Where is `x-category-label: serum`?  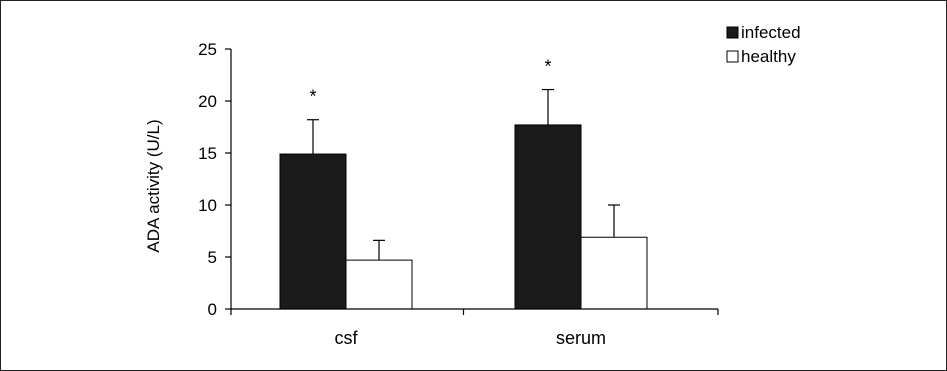
x-category-label: serum is located at coordinates (581, 338).